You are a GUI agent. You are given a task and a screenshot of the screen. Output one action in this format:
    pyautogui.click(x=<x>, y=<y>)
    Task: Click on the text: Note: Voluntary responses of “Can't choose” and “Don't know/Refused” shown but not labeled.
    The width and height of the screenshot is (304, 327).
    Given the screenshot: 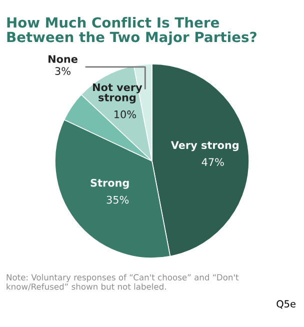 What is the action you would take?
    pyautogui.click(x=122, y=282)
    